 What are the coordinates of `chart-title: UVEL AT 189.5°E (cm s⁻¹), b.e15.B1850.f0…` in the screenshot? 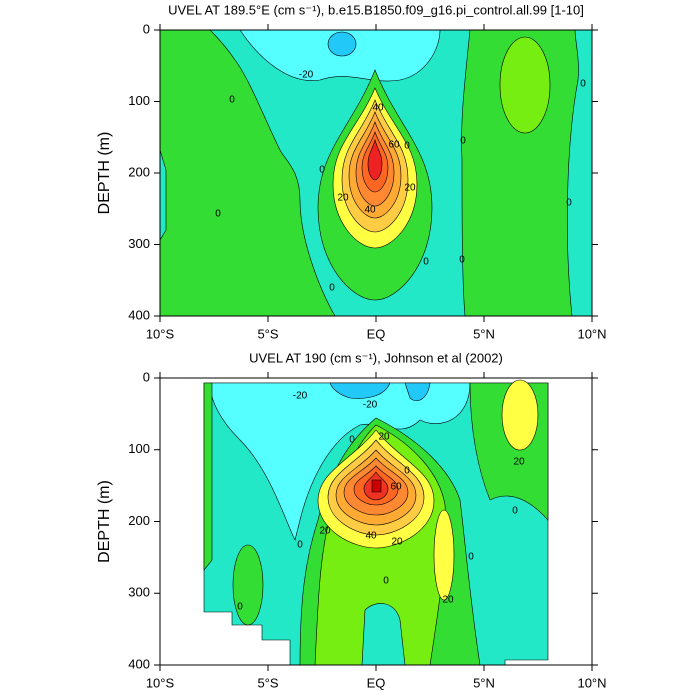 It's located at (376, 9).